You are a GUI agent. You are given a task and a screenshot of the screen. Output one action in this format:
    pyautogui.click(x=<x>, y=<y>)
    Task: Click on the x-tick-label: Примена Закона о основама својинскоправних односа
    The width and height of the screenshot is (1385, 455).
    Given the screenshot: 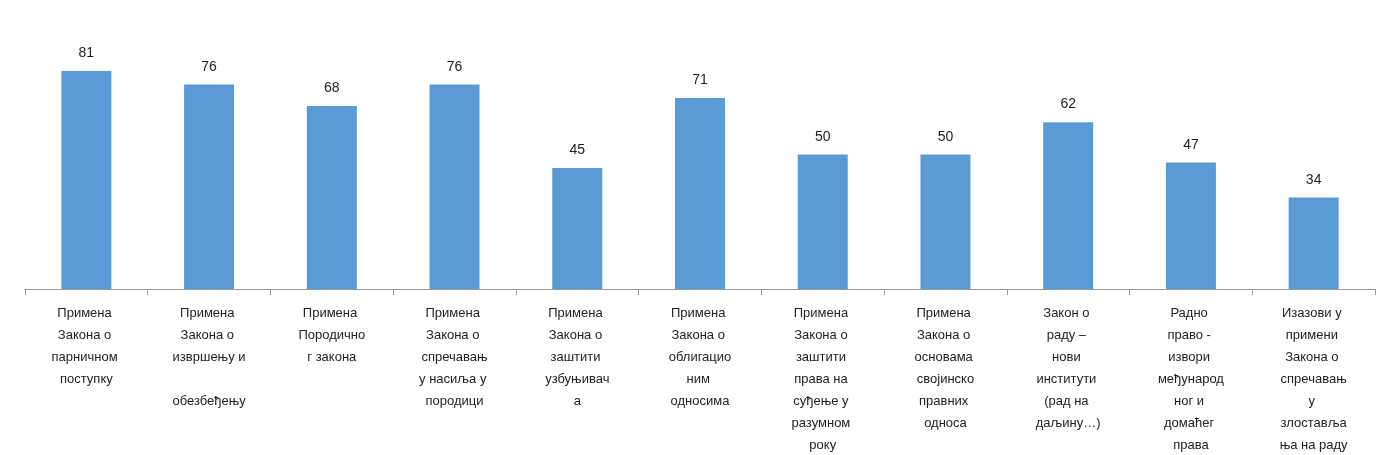 What is the action you would take?
    pyautogui.click(x=945, y=367)
    